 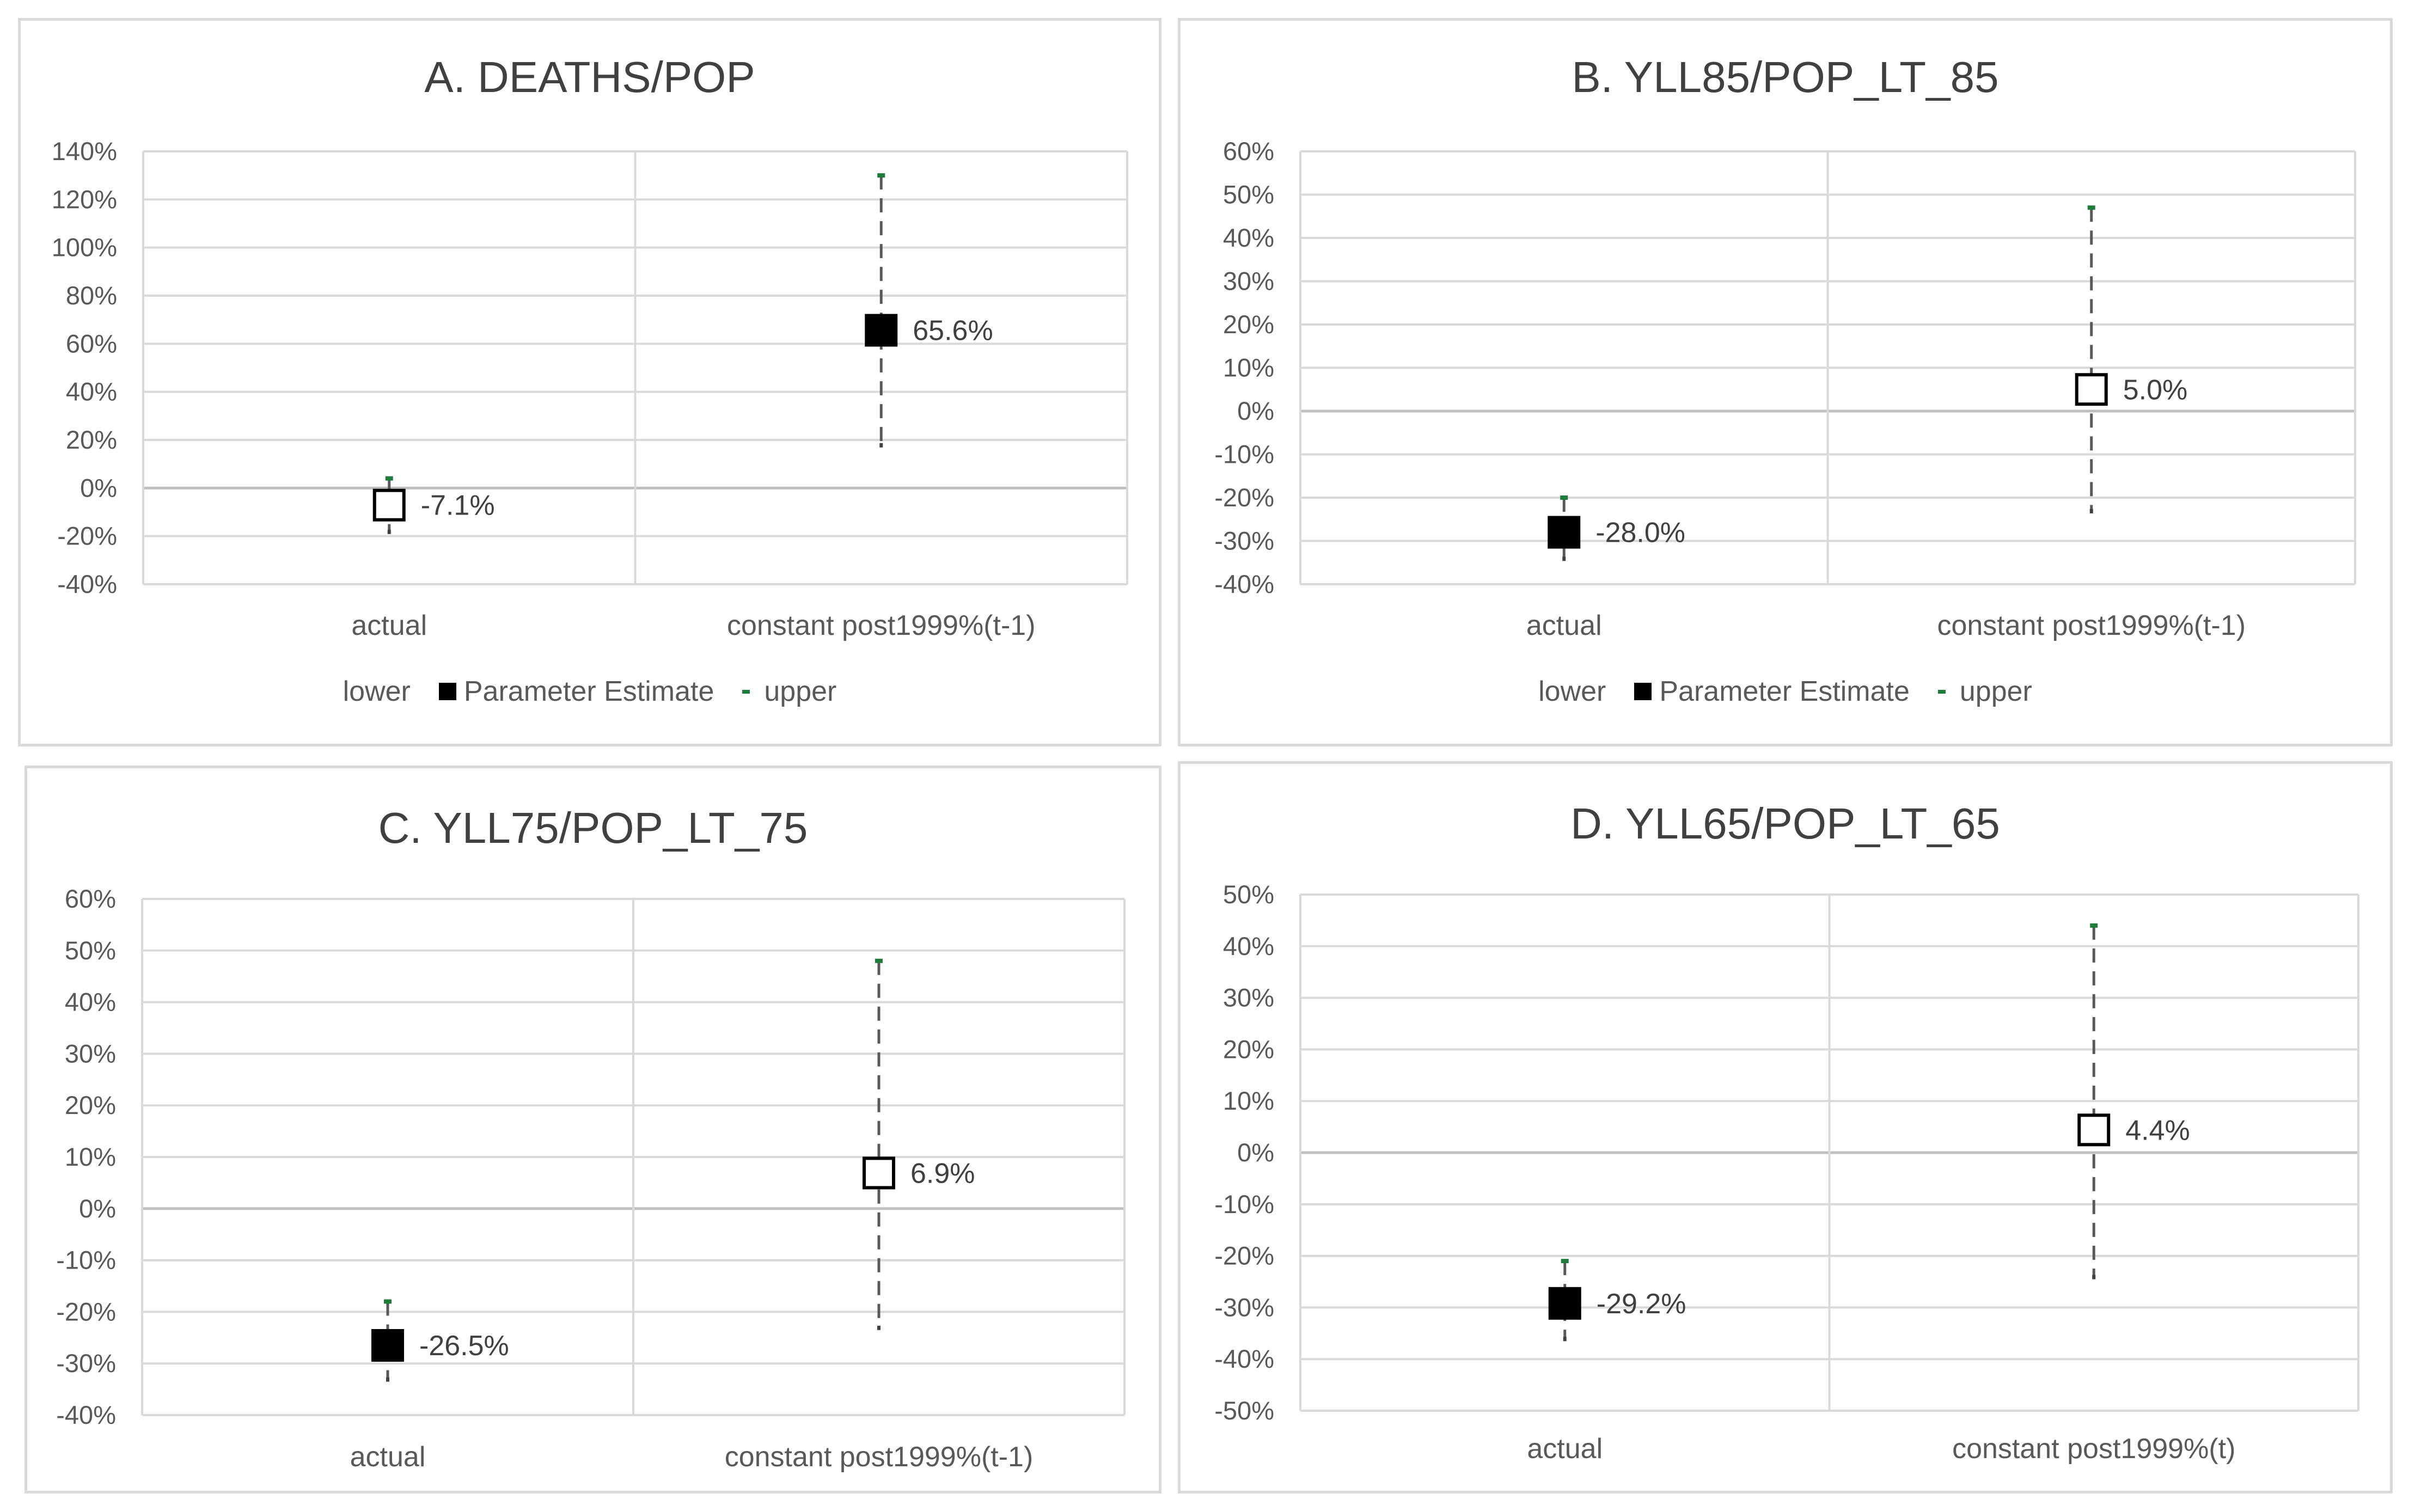 I want to click on chart-title: C. YLL75/POP_LT_75, so click(x=593, y=828).